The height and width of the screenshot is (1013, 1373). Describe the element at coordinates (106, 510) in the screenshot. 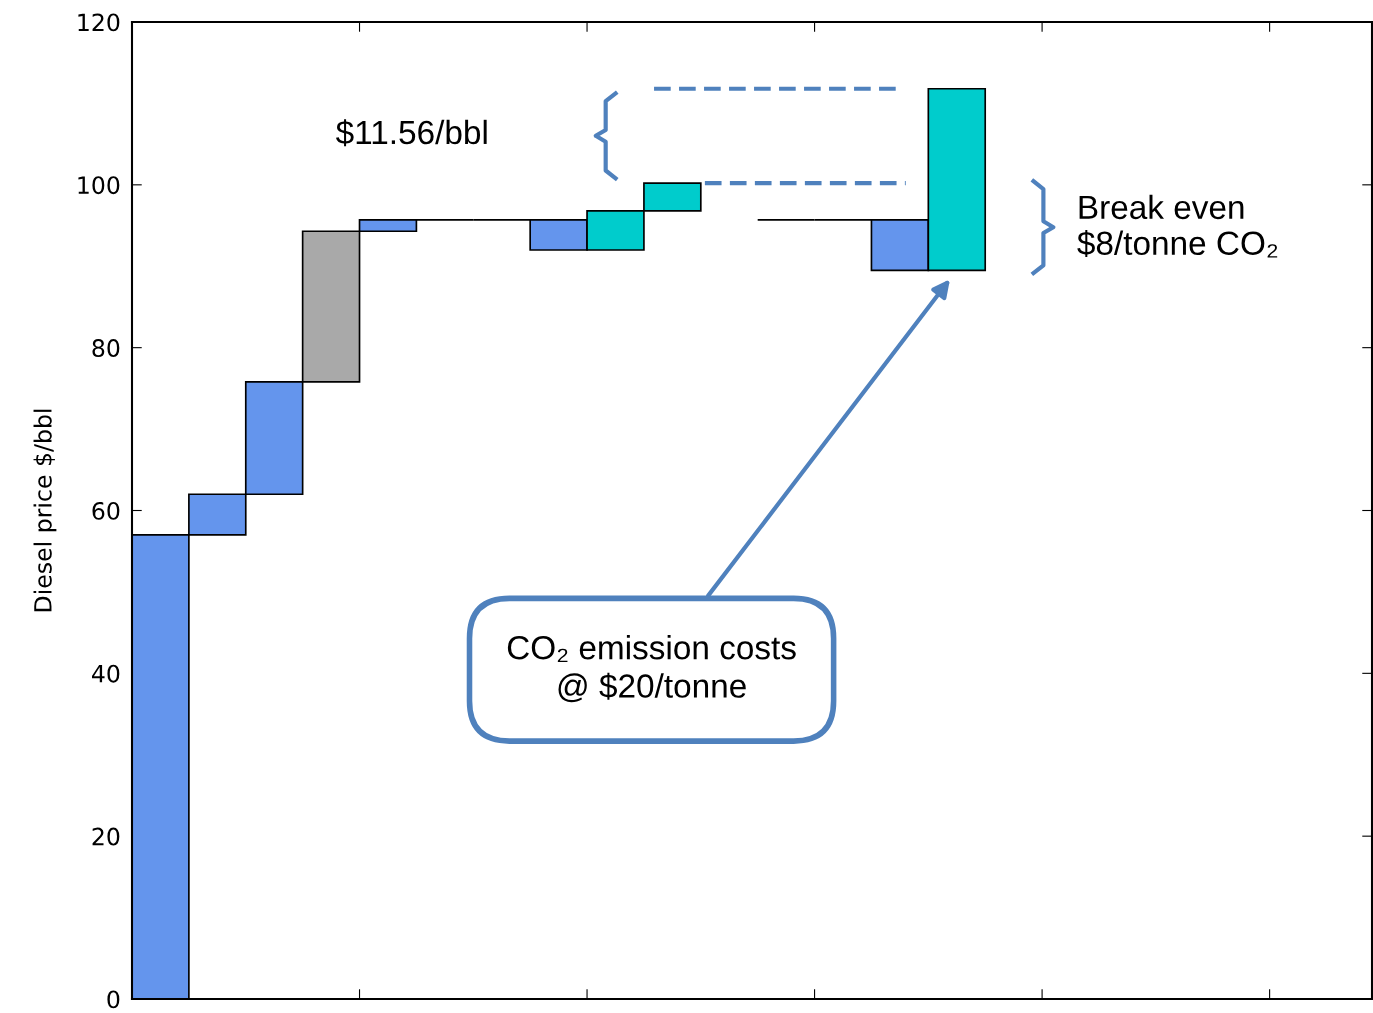

I see `y-tick-label: 60` at that location.